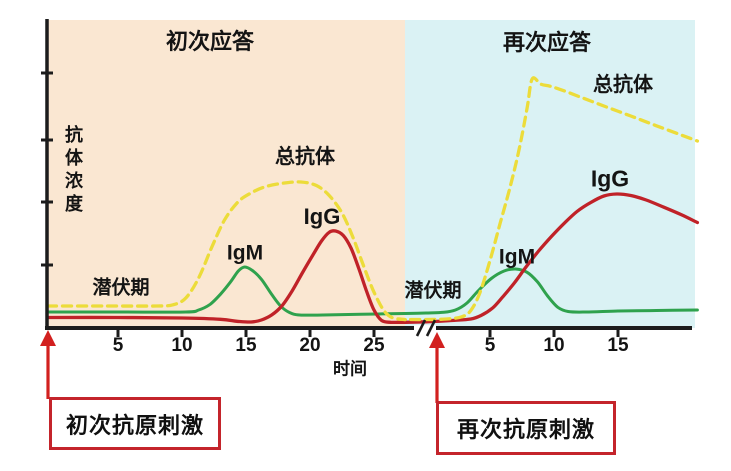  What do you see at coordinates (182, 345) in the screenshot?
I see `x-tick-label-primary-10: 10` at bounding box center [182, 345].